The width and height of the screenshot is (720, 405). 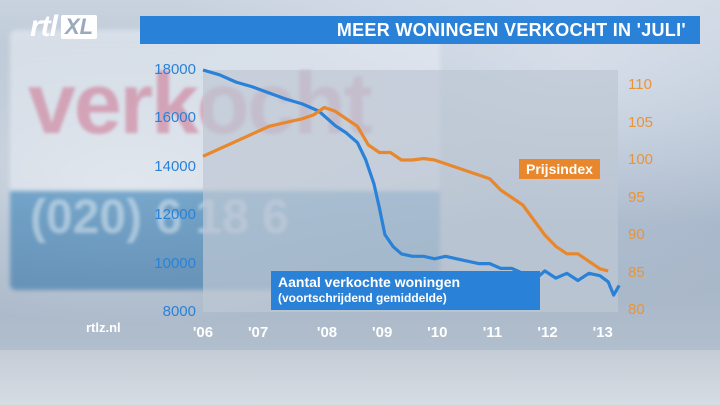 I want to click on x-tick-label: '12, so click(x=547, y=332).